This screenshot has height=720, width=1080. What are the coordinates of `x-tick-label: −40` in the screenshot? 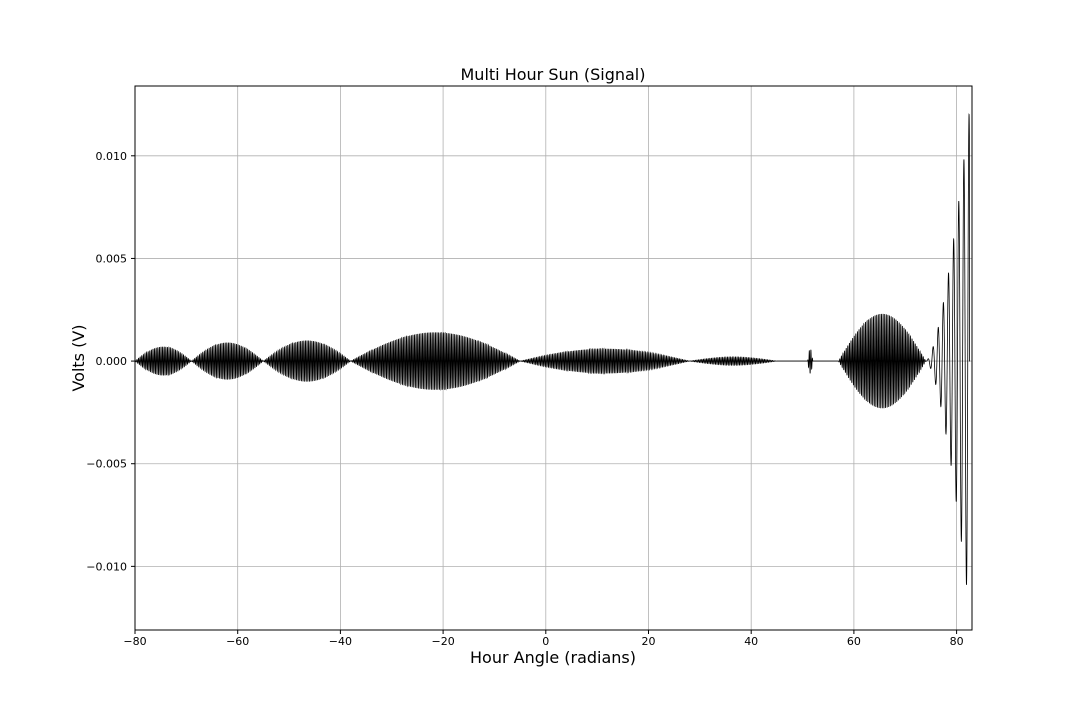 It's located at (340, 641).